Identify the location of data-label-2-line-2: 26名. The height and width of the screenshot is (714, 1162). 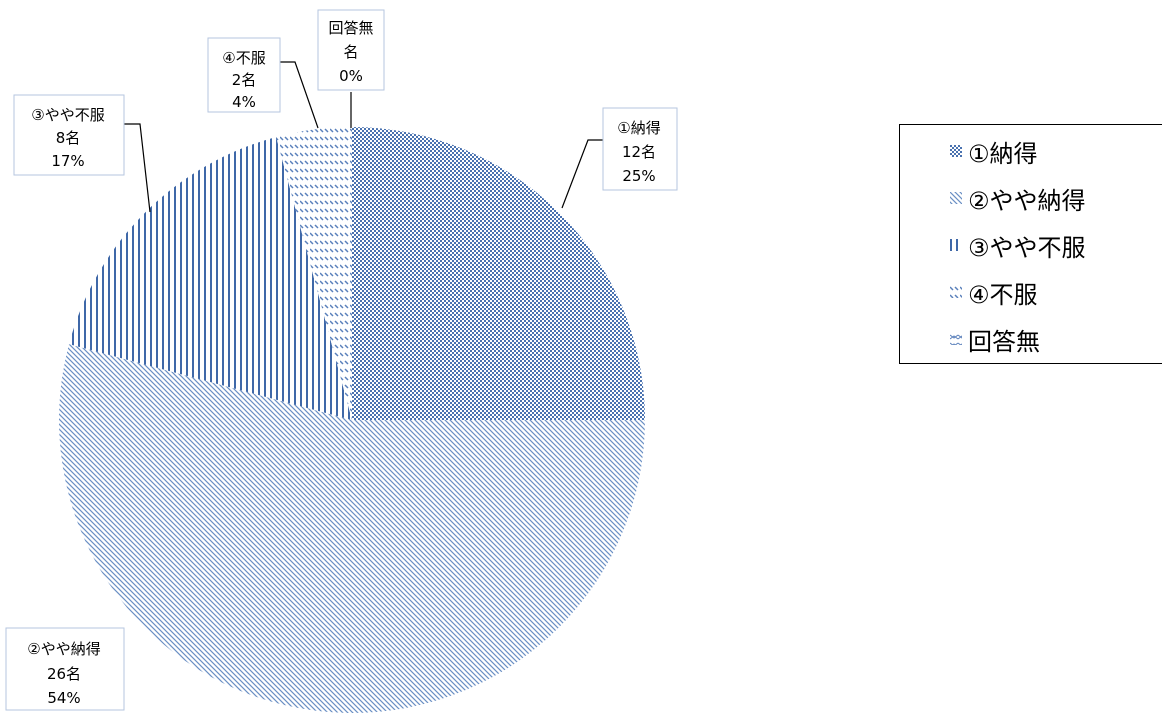
(64, 674).